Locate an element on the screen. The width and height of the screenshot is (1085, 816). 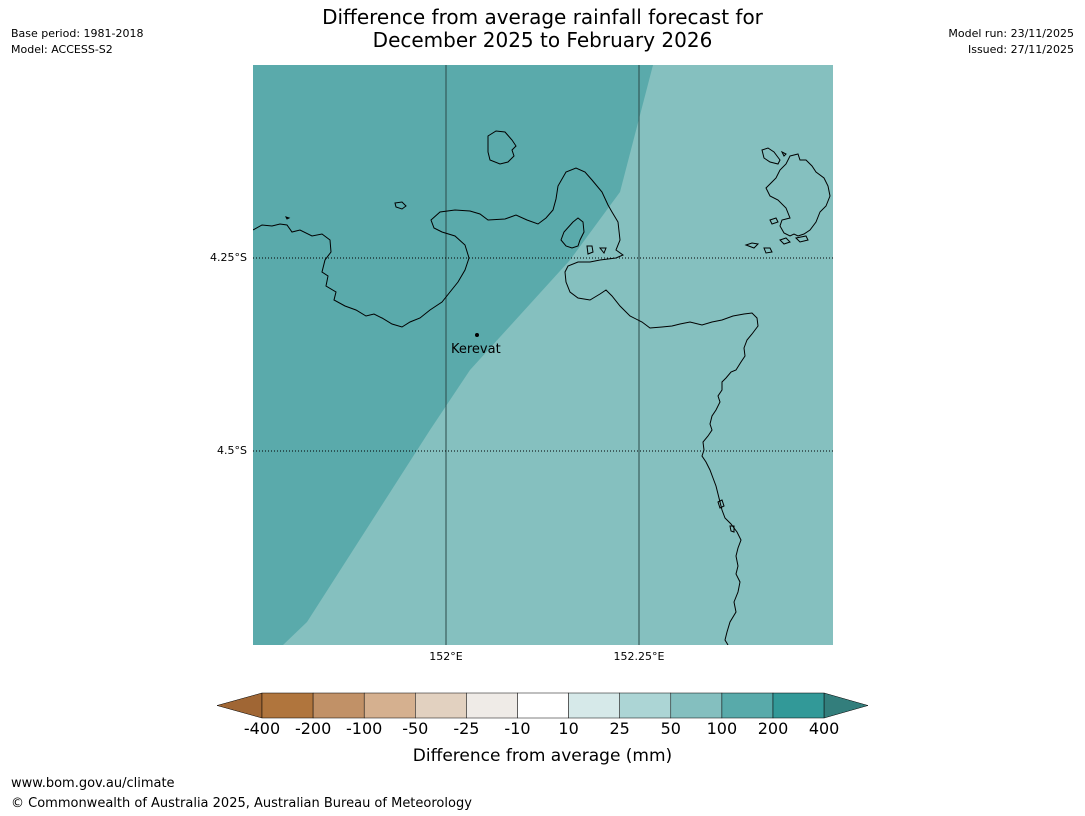
meta-right: Model run: 23/11/2025 Issued: 27/11/2025 is located at coordinates (1011, 42).